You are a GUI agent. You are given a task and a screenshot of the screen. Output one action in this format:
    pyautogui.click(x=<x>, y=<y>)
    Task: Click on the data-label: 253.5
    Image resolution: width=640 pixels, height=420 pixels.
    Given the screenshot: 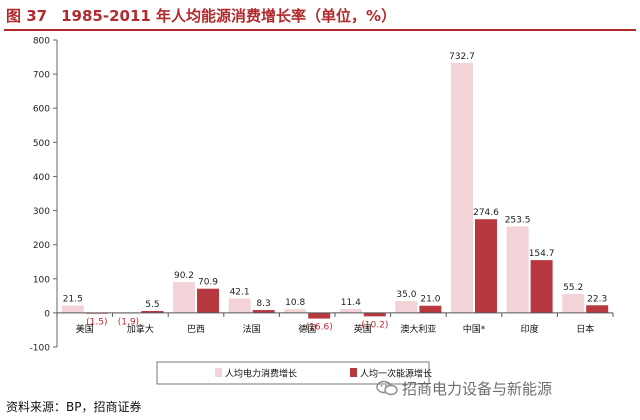 What is the action you would take?
    pyautogui.click(x=518, y=220)
    